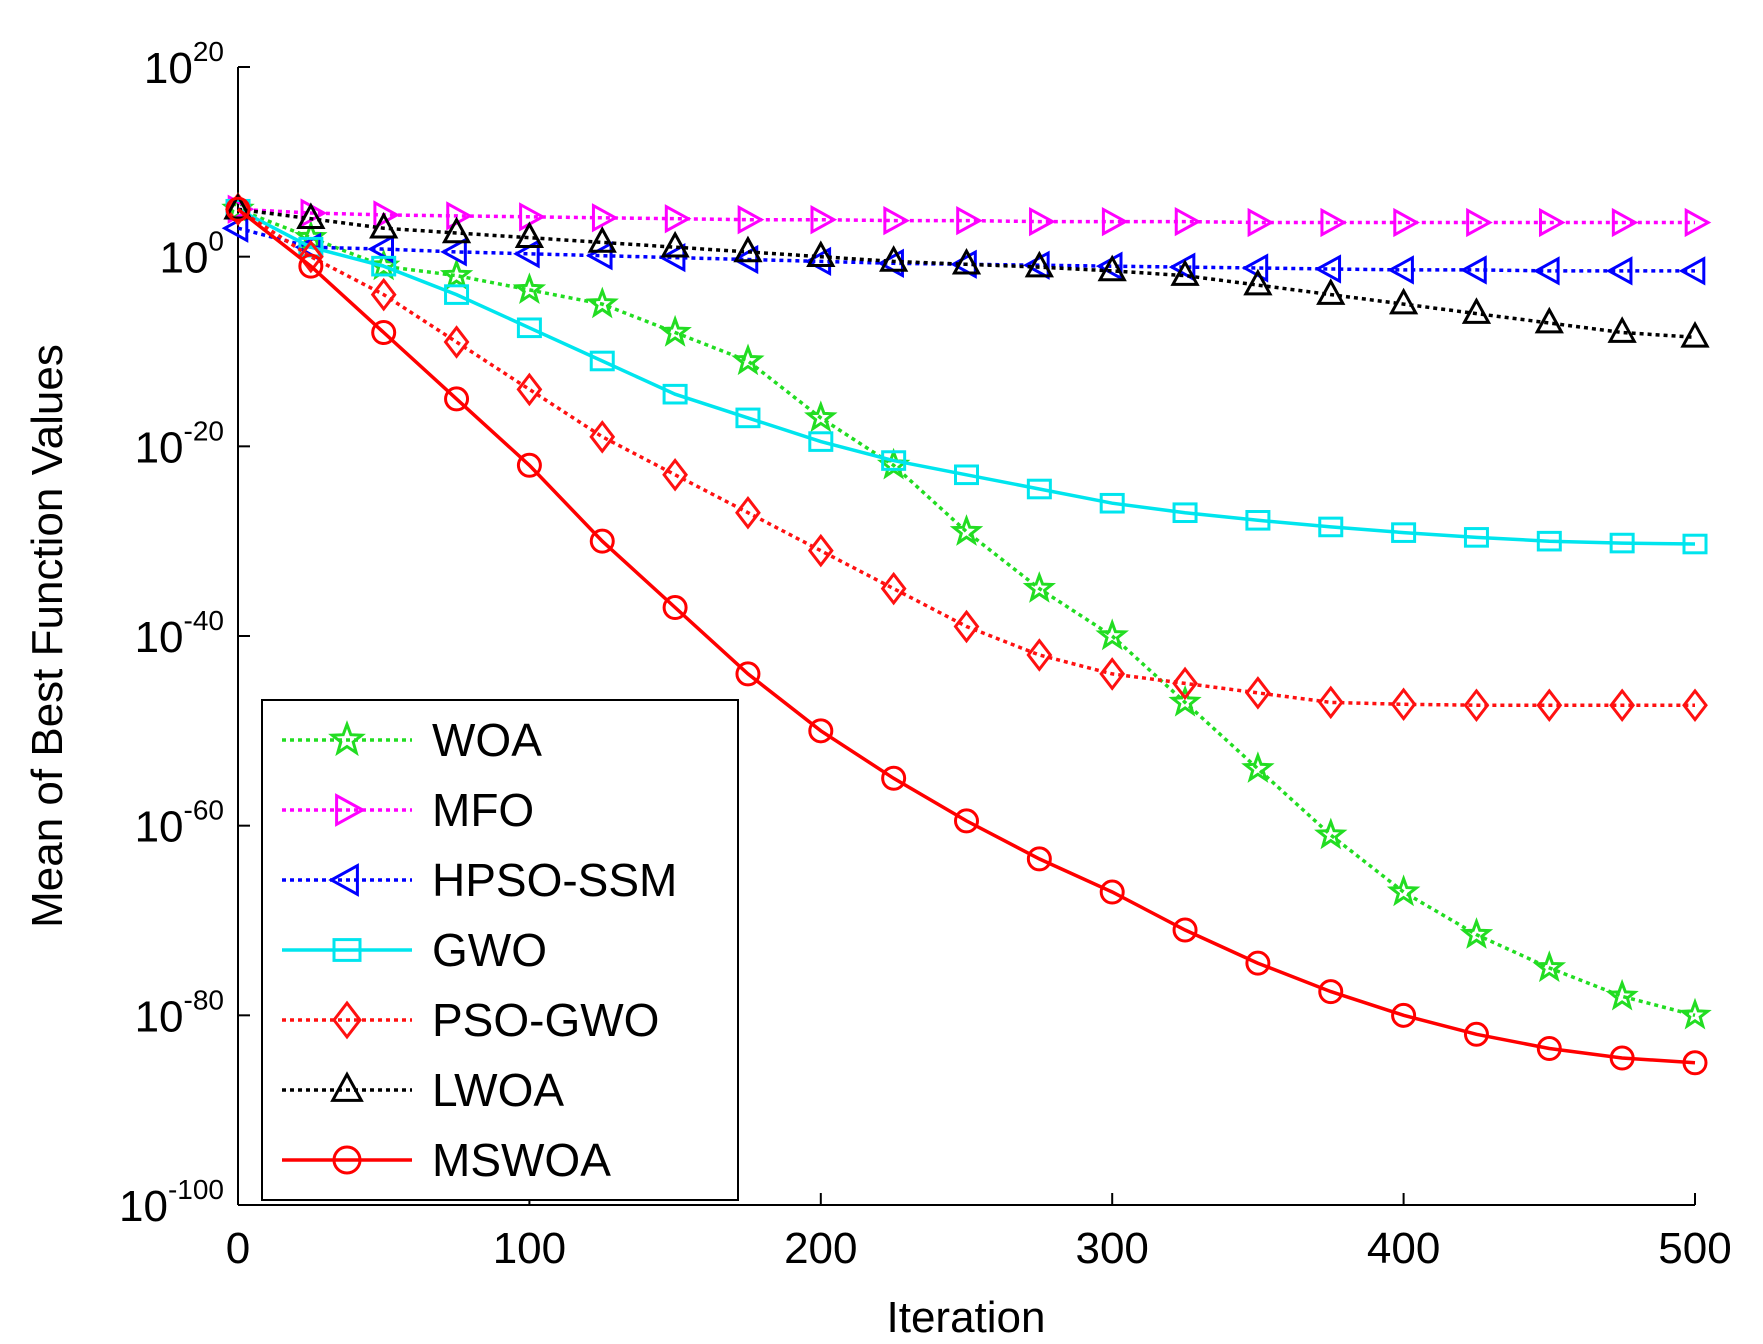  I want to click on legend-entry-lwoa: LWOA, so click(423, 1090).